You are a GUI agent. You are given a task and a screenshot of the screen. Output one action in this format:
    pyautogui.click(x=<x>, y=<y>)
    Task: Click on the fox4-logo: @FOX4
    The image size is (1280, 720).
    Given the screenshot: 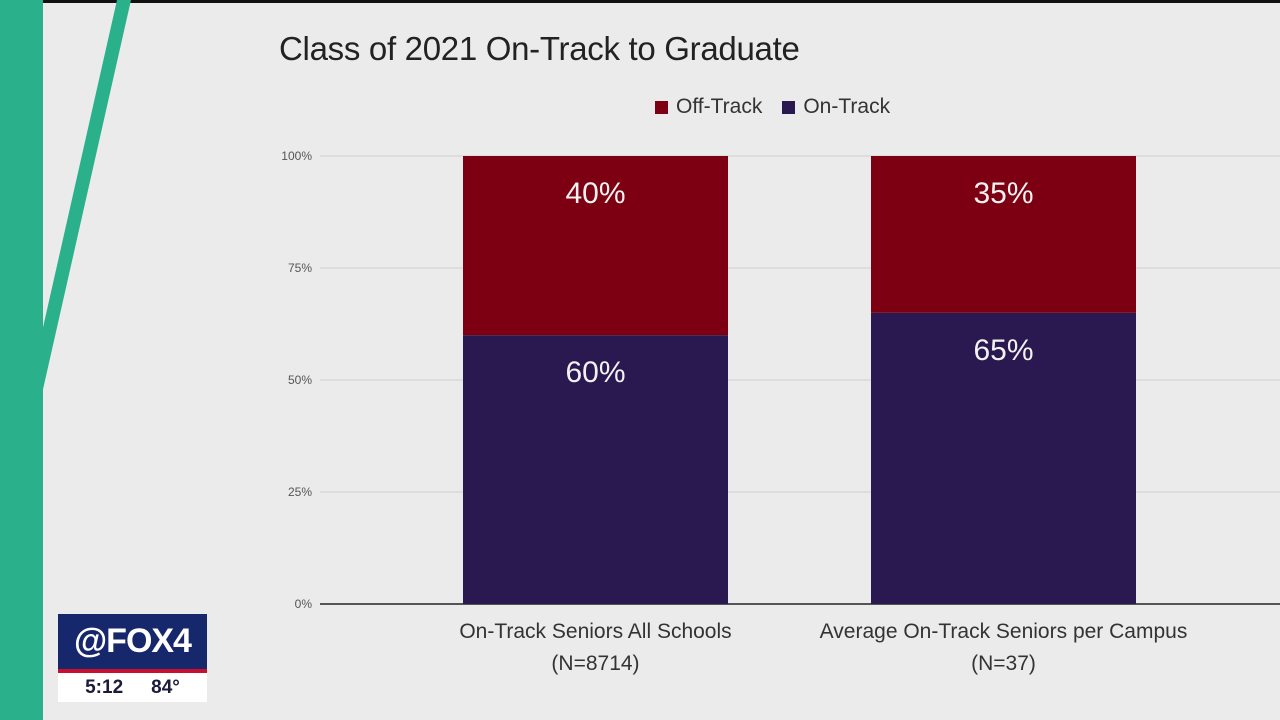 What is the action you would take?
    pyautogui.click(x=132, y=643)
    